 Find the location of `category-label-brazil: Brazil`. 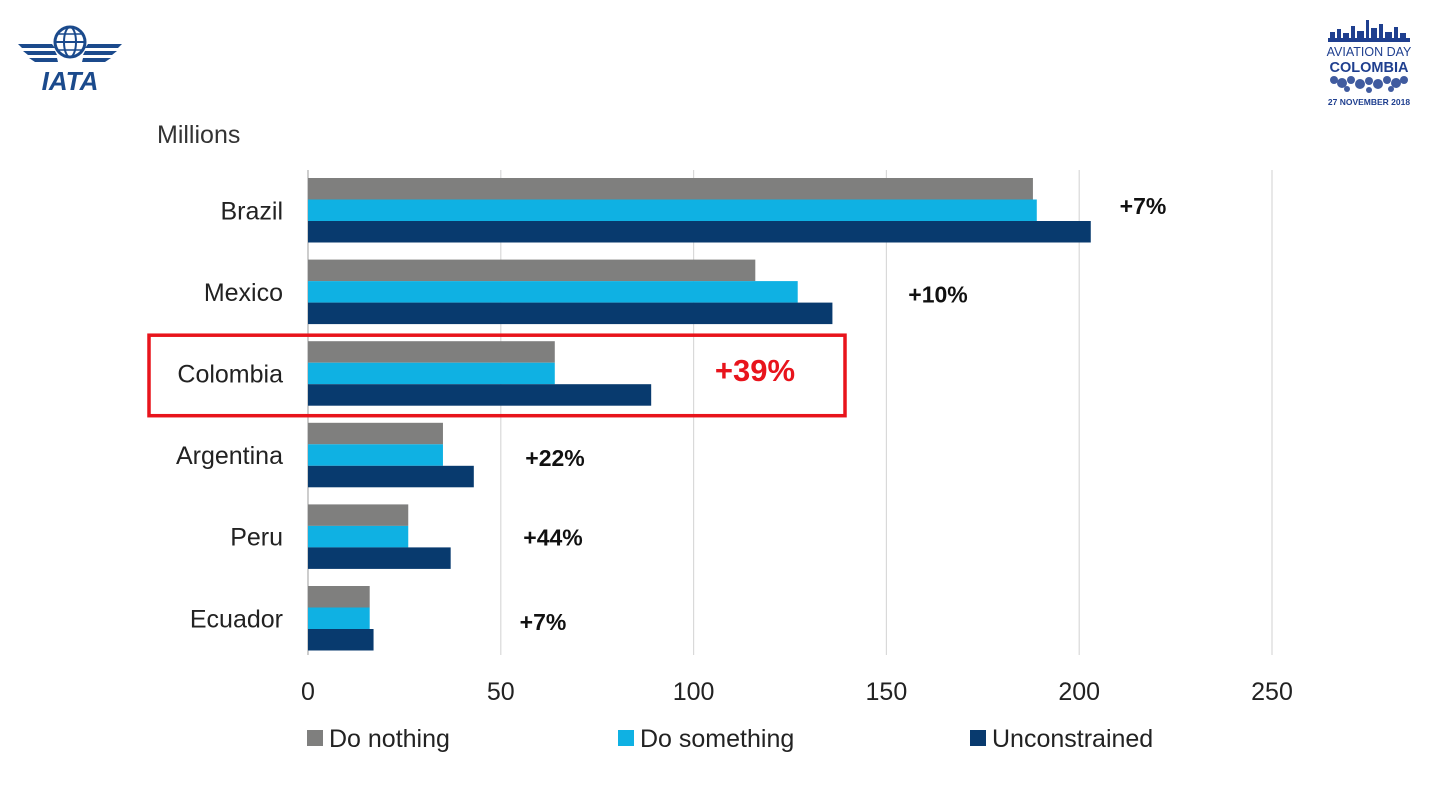

category-label-brazil: Brazil is located at coordinates (251, 211).